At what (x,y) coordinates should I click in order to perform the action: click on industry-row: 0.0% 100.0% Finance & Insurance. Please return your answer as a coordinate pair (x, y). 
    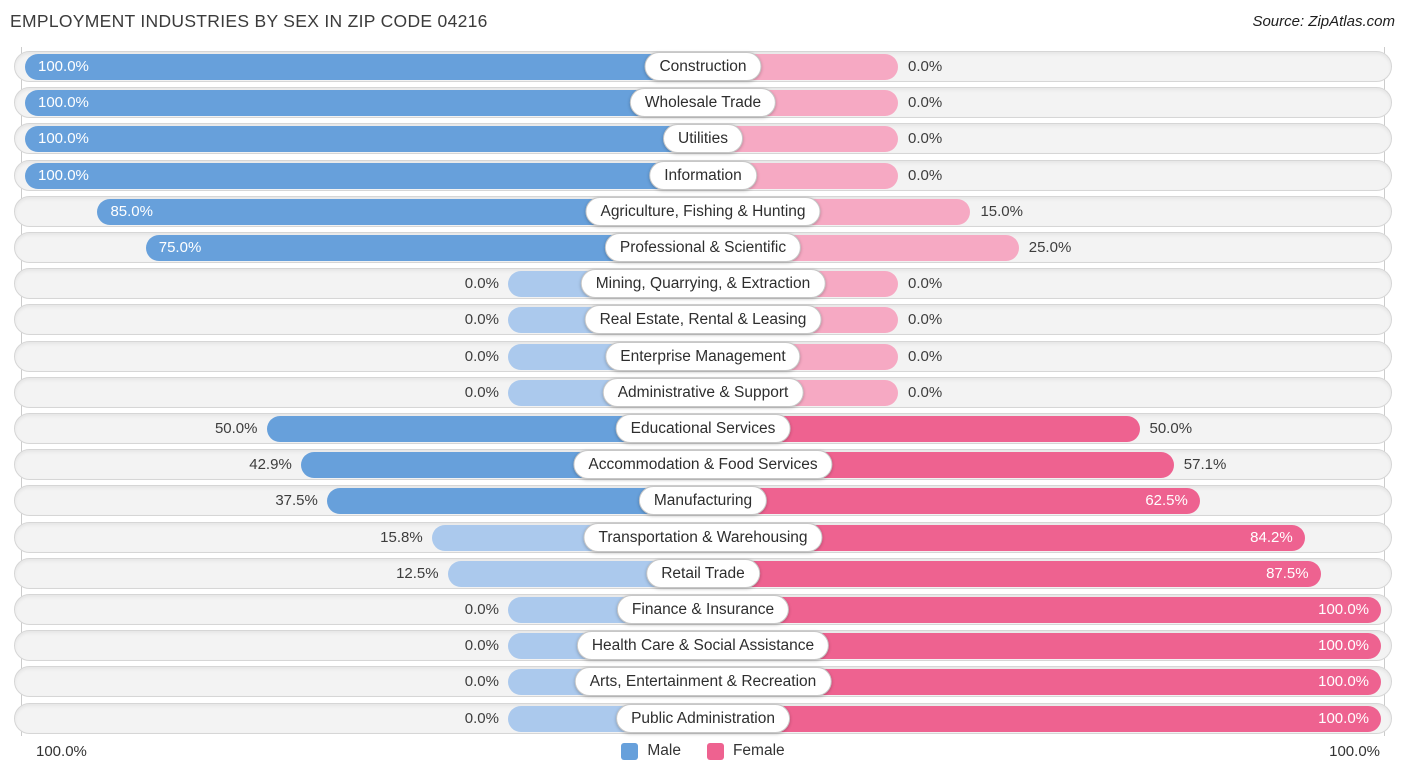
    Looking at the image, I should click on (703, 610).